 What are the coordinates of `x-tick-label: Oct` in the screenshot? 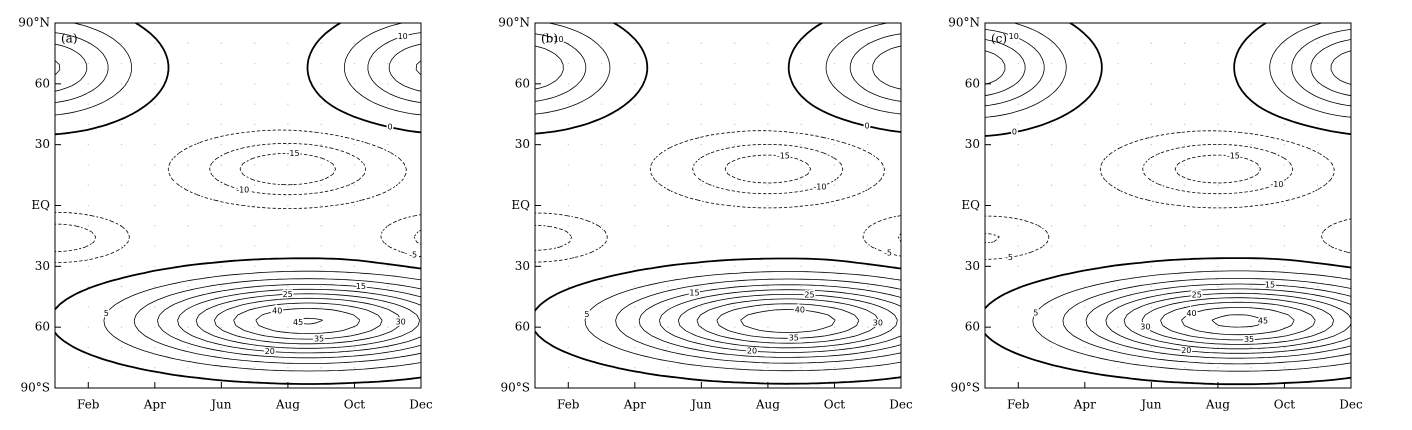 It's located at (355, 405).